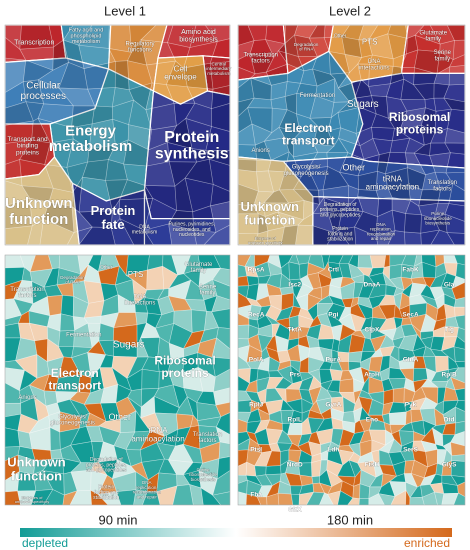  What do you see at coordinates (392, 187) in the screenshot?
I see `region-label: aminoacylation` at bounding box center [392, 187].